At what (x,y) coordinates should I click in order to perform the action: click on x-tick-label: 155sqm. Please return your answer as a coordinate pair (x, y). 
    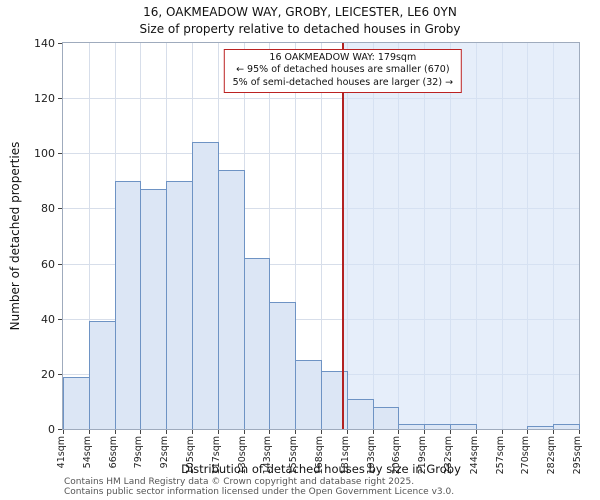
    Looking at the image, I should click on (294, 455).